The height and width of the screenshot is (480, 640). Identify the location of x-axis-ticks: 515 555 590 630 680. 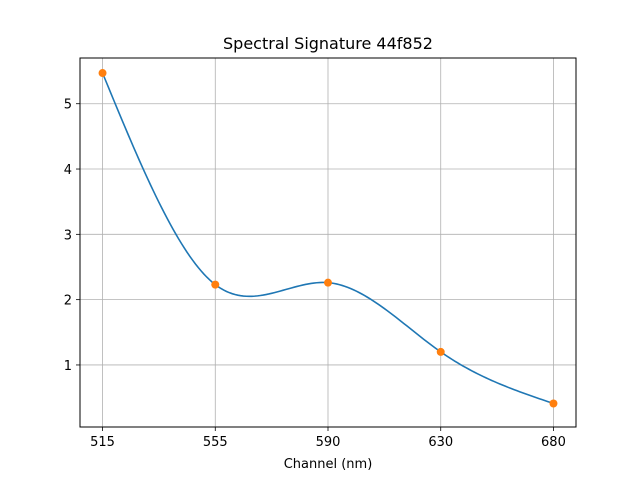
(328, 438).